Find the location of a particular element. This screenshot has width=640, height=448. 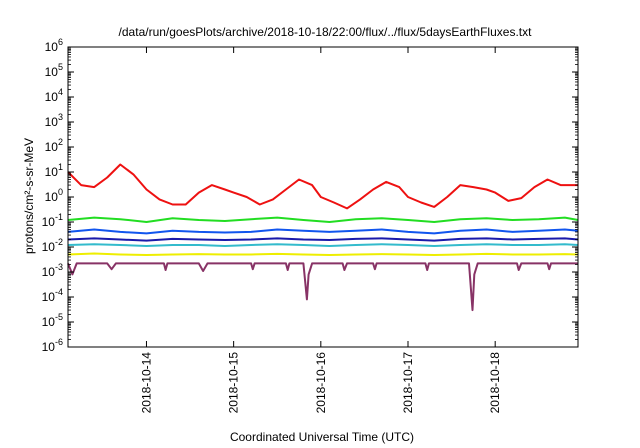

x-tick-label-1: 2018-10-15 is located at coordinates (234, 383).